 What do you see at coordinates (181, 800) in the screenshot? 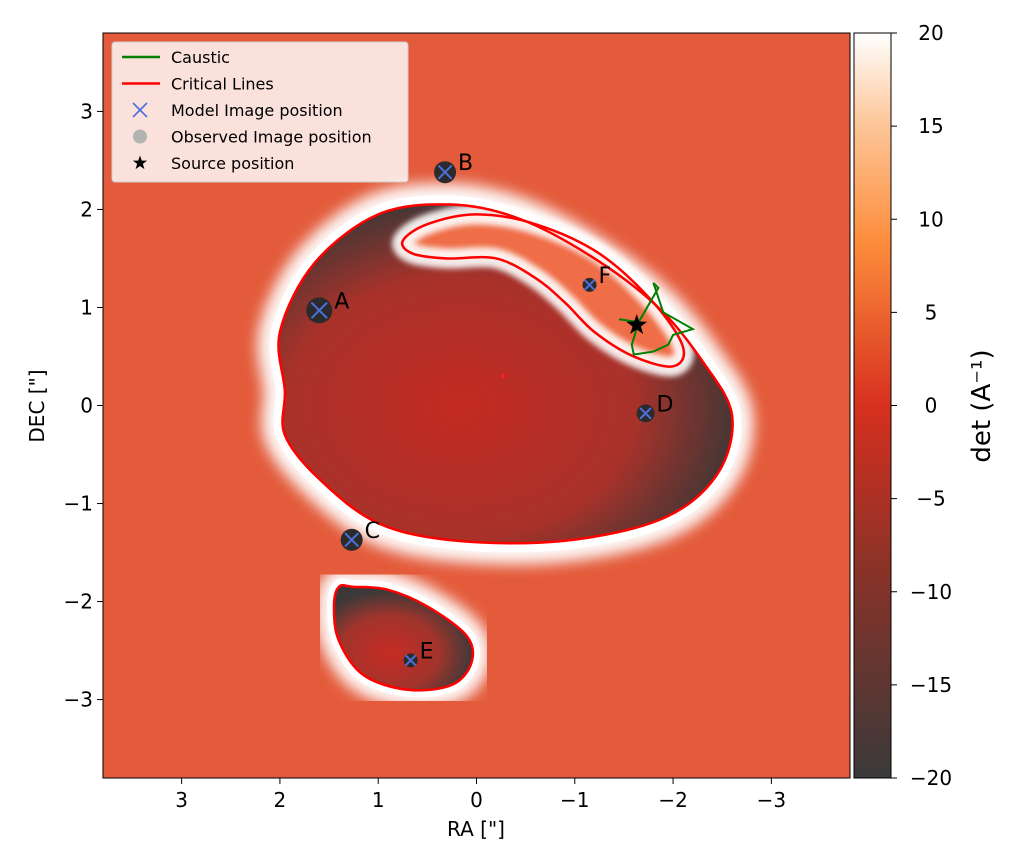
I see `x-tick-label: 3` at bounding box center [181, 800].